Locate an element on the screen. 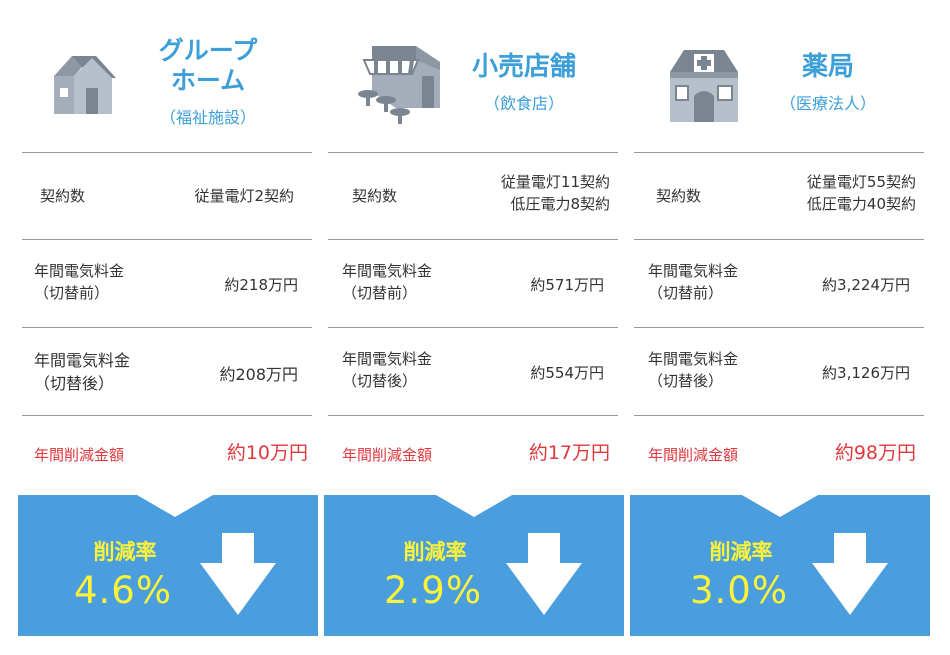 This screenshot has width=950, height=655. cost-before-value: 約571万円 is located at coordinates (567, 285).